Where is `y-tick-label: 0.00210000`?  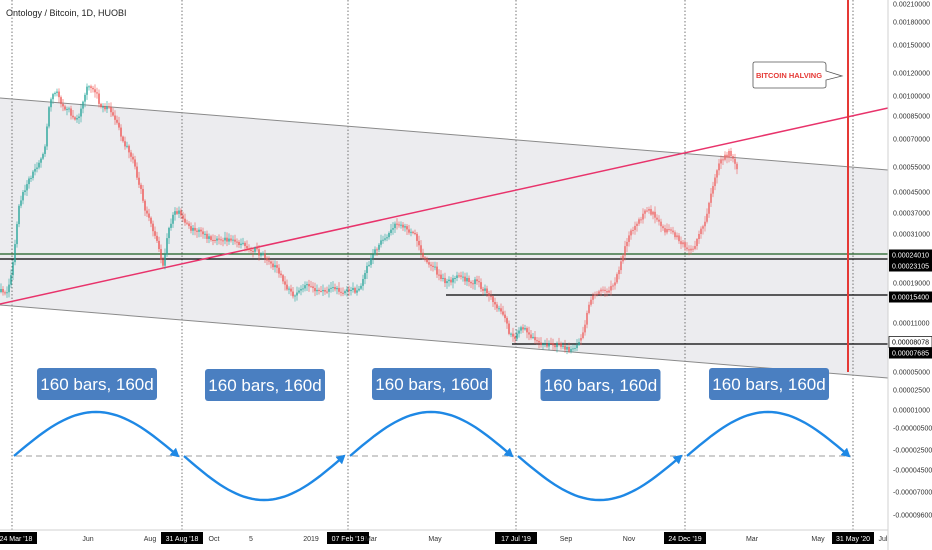 y-tick-label: 0.00210000 is located at coordinates (911, 5).